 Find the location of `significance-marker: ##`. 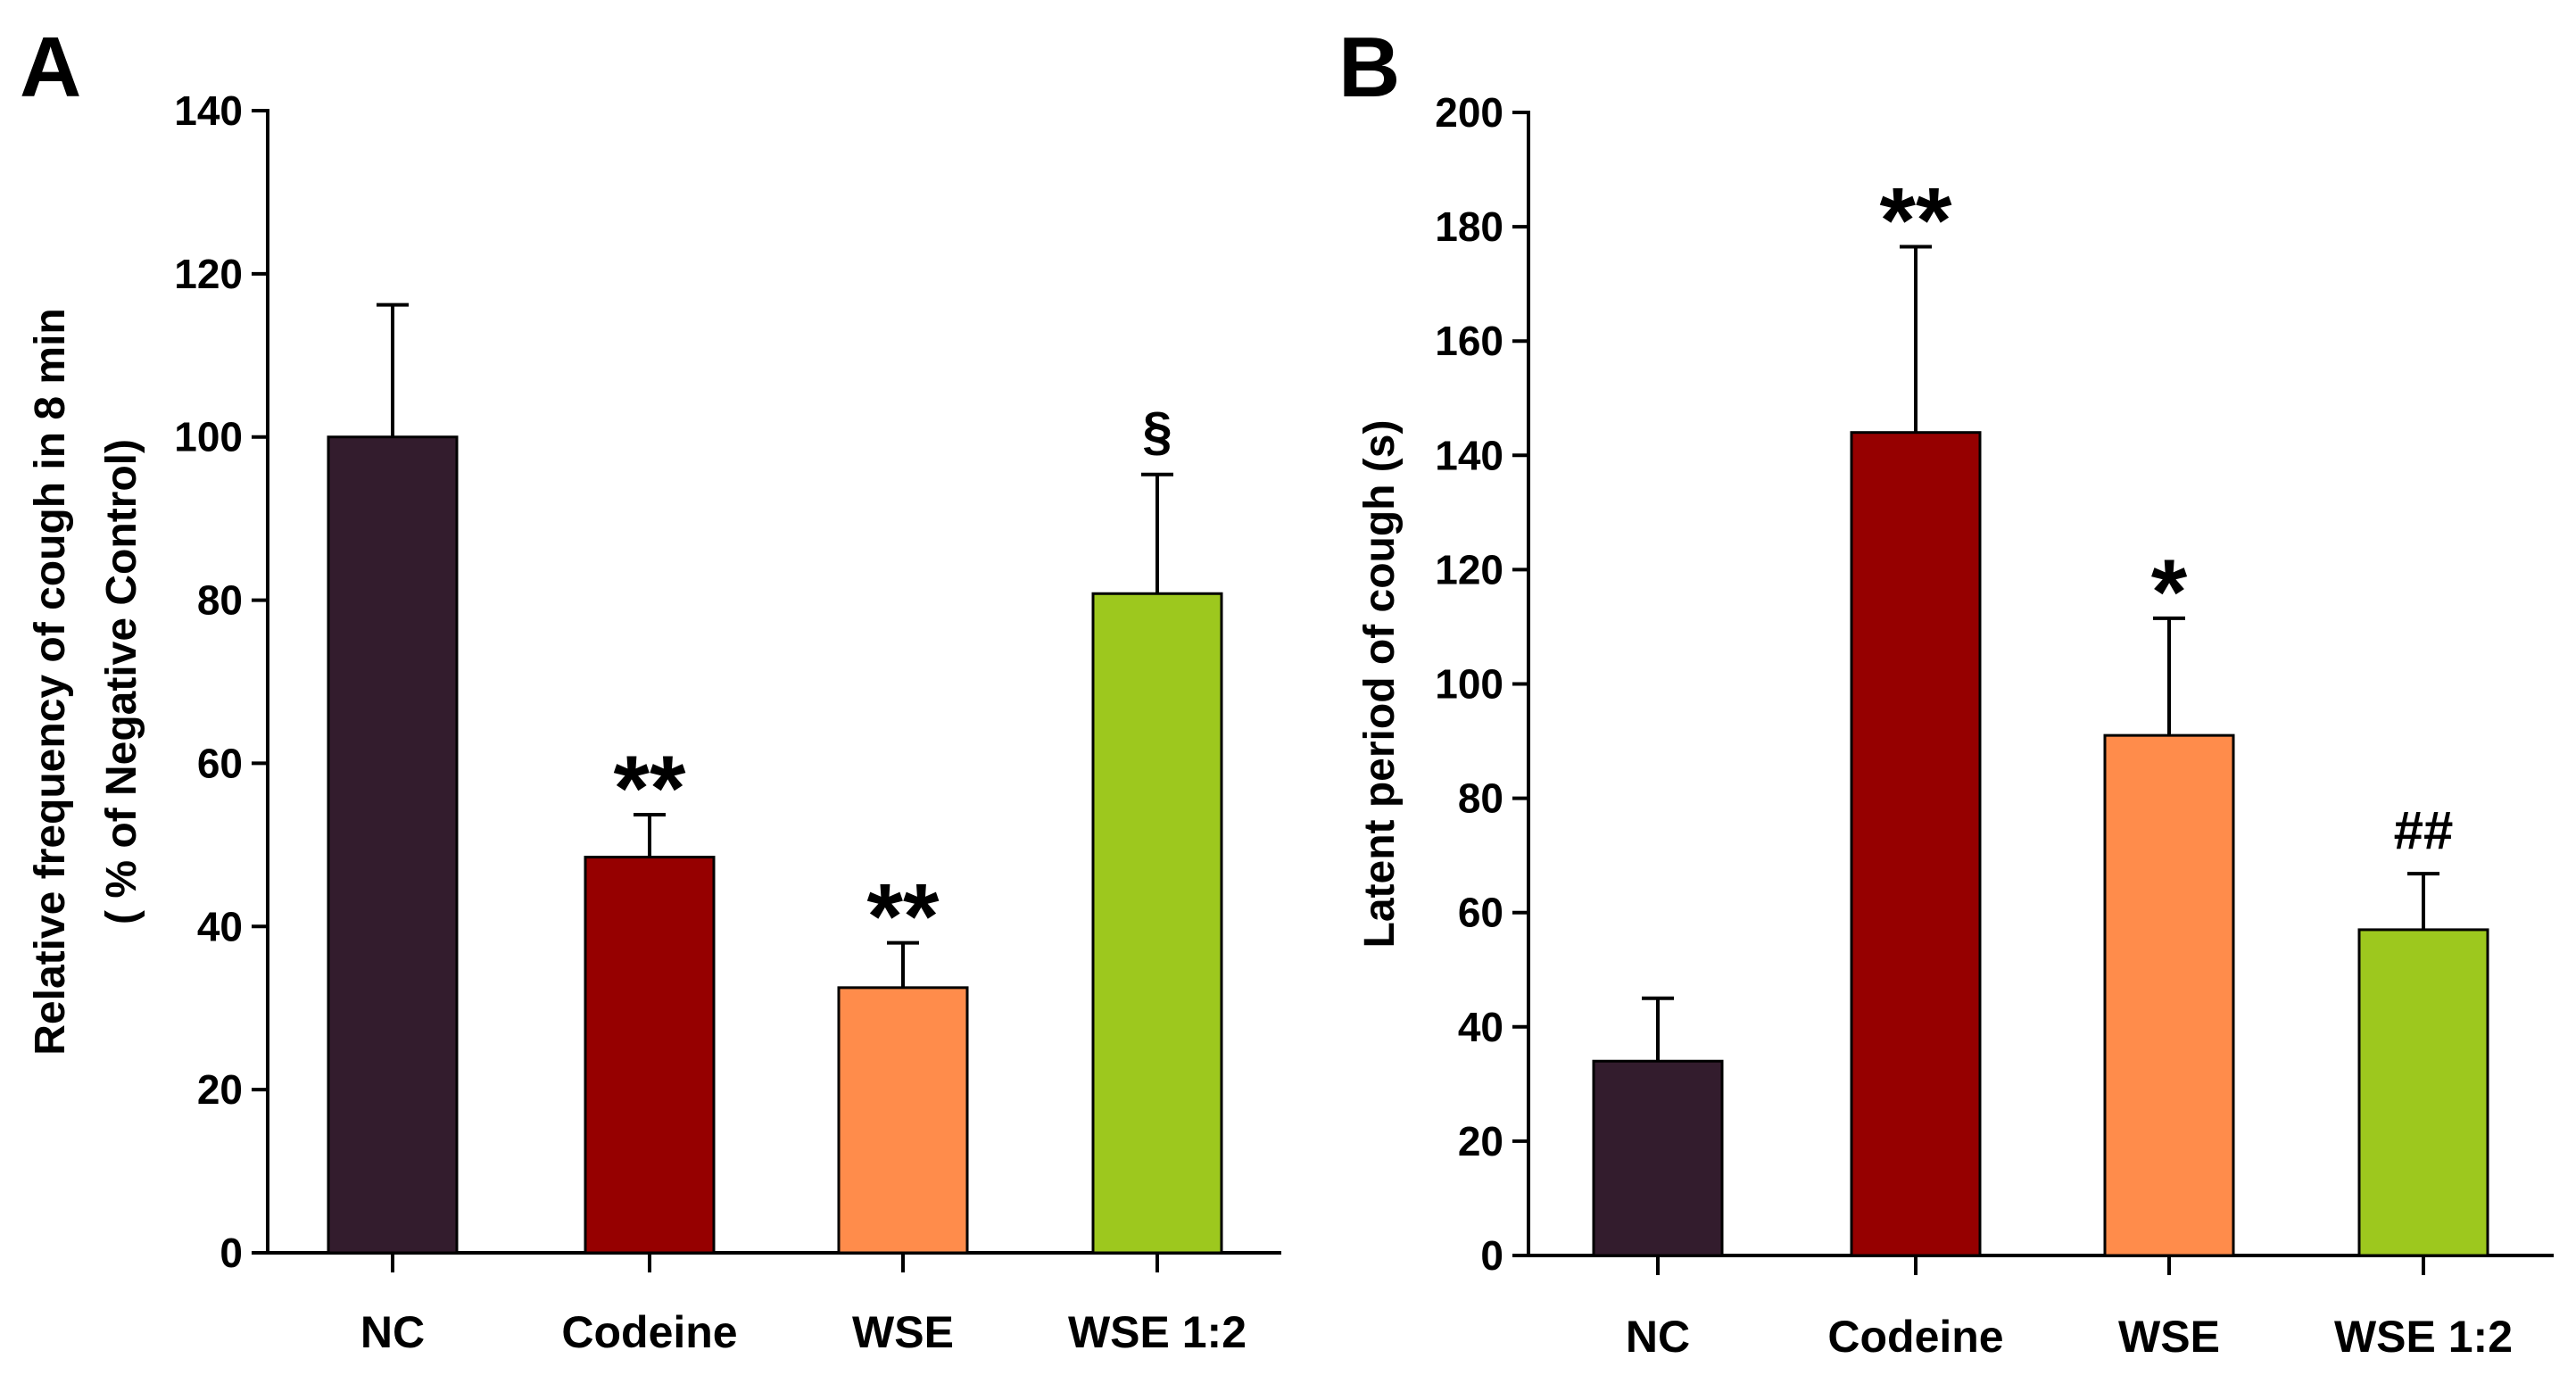

significance-marker: ## is located at coordinates (2424, 830).